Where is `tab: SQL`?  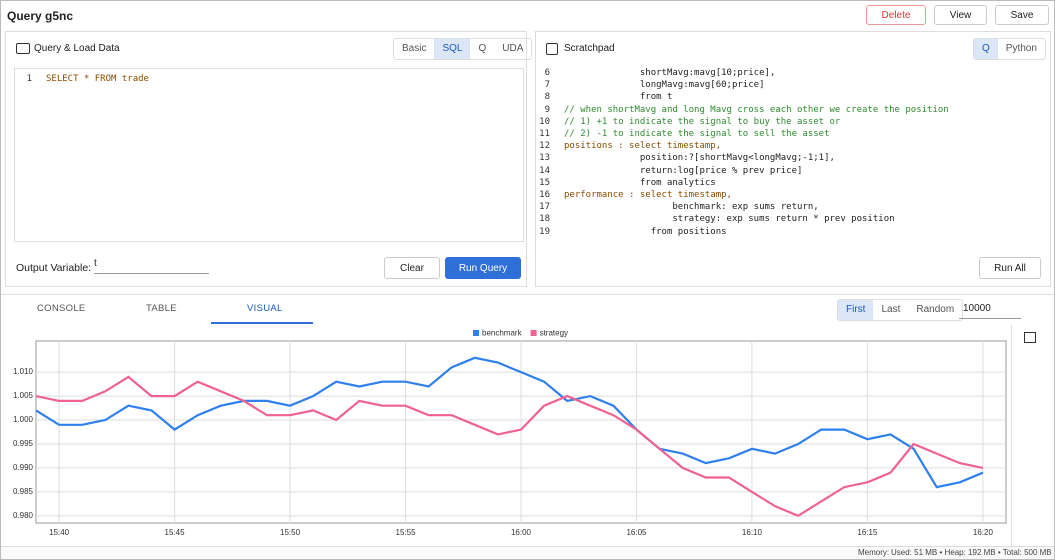 tab: SQL is located at coordinates (452, 49).